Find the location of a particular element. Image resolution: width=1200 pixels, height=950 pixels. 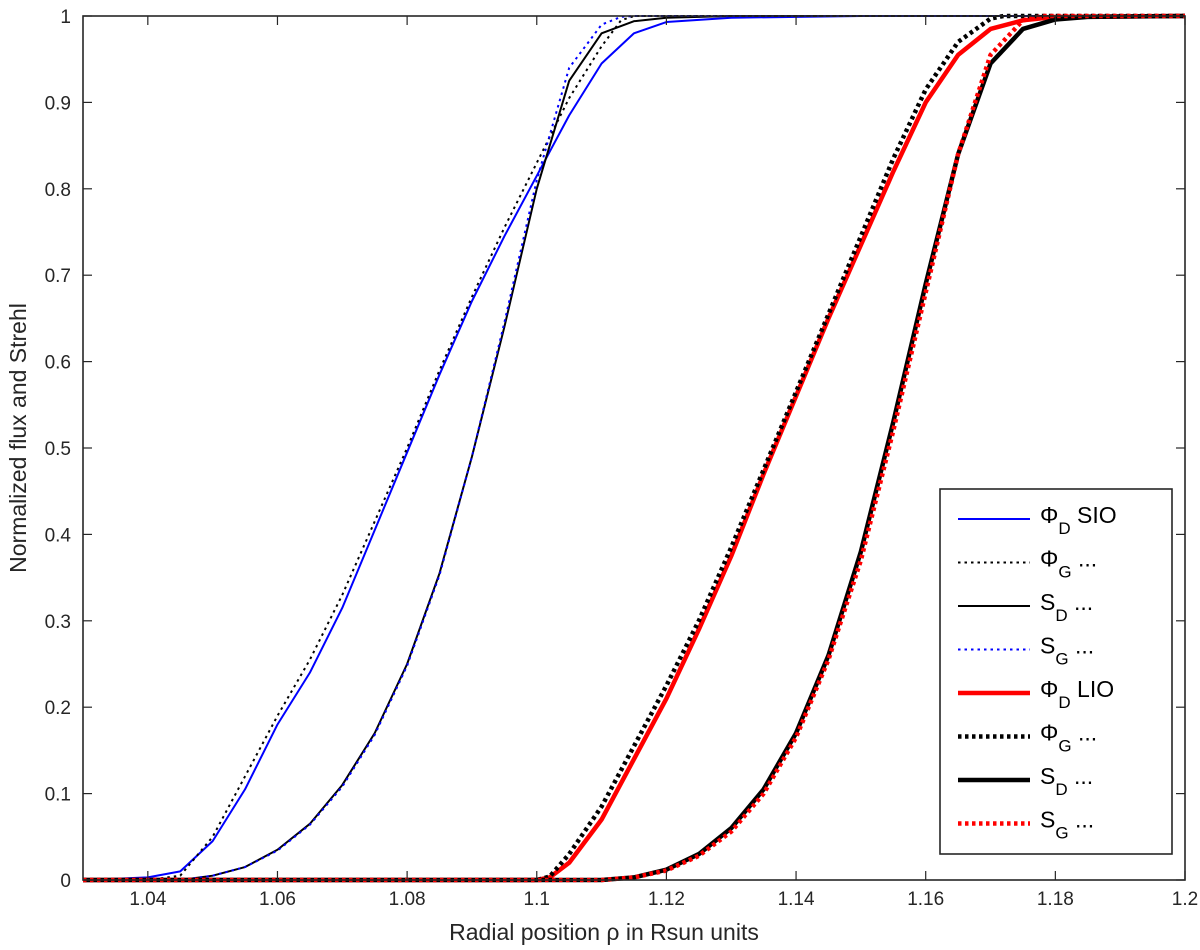

y-tick-label: 0.1 is located at coordinates (58, 795).